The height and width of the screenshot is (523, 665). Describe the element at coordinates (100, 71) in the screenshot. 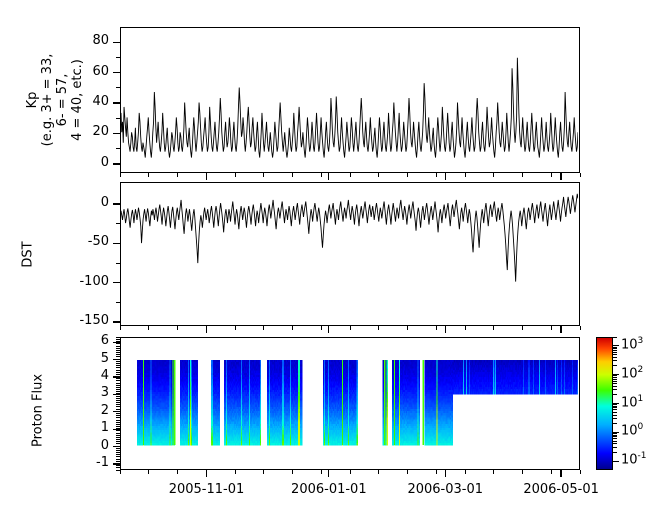

I see `y-tick-label: 60` at that location.